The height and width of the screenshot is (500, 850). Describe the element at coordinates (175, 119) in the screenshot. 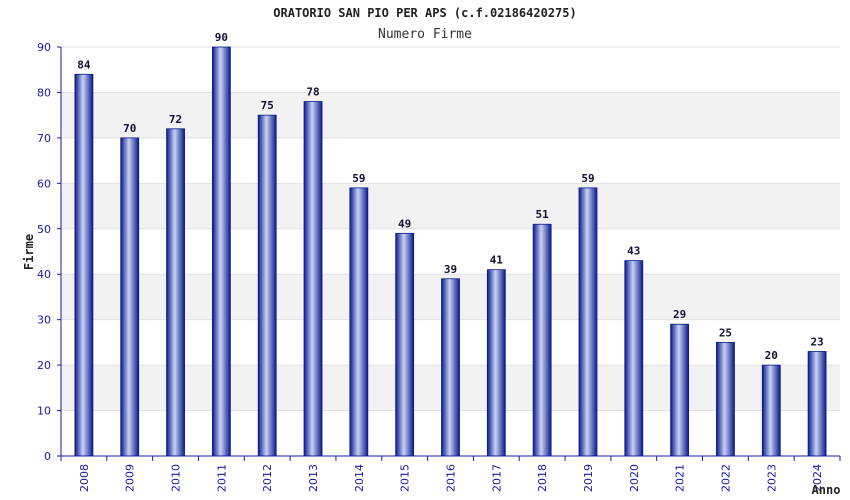

I see `data-label: 72` at that location.